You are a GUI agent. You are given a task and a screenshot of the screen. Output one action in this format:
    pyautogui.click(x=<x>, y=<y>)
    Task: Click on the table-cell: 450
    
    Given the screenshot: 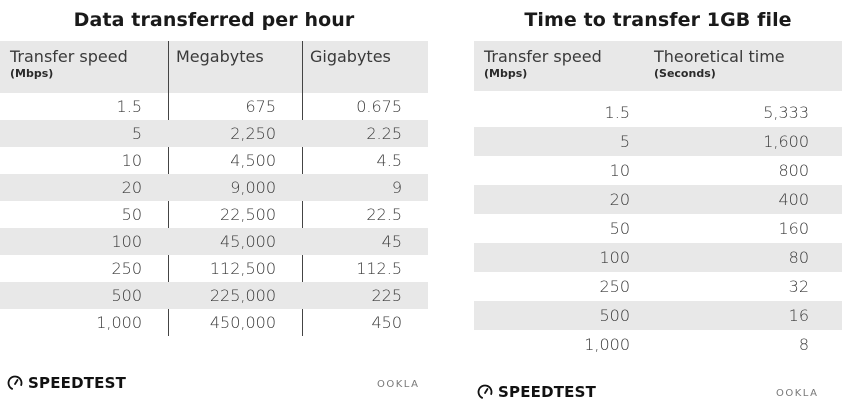 What is the action you would take?
    pyautogui.click(x=386, y=322)
    